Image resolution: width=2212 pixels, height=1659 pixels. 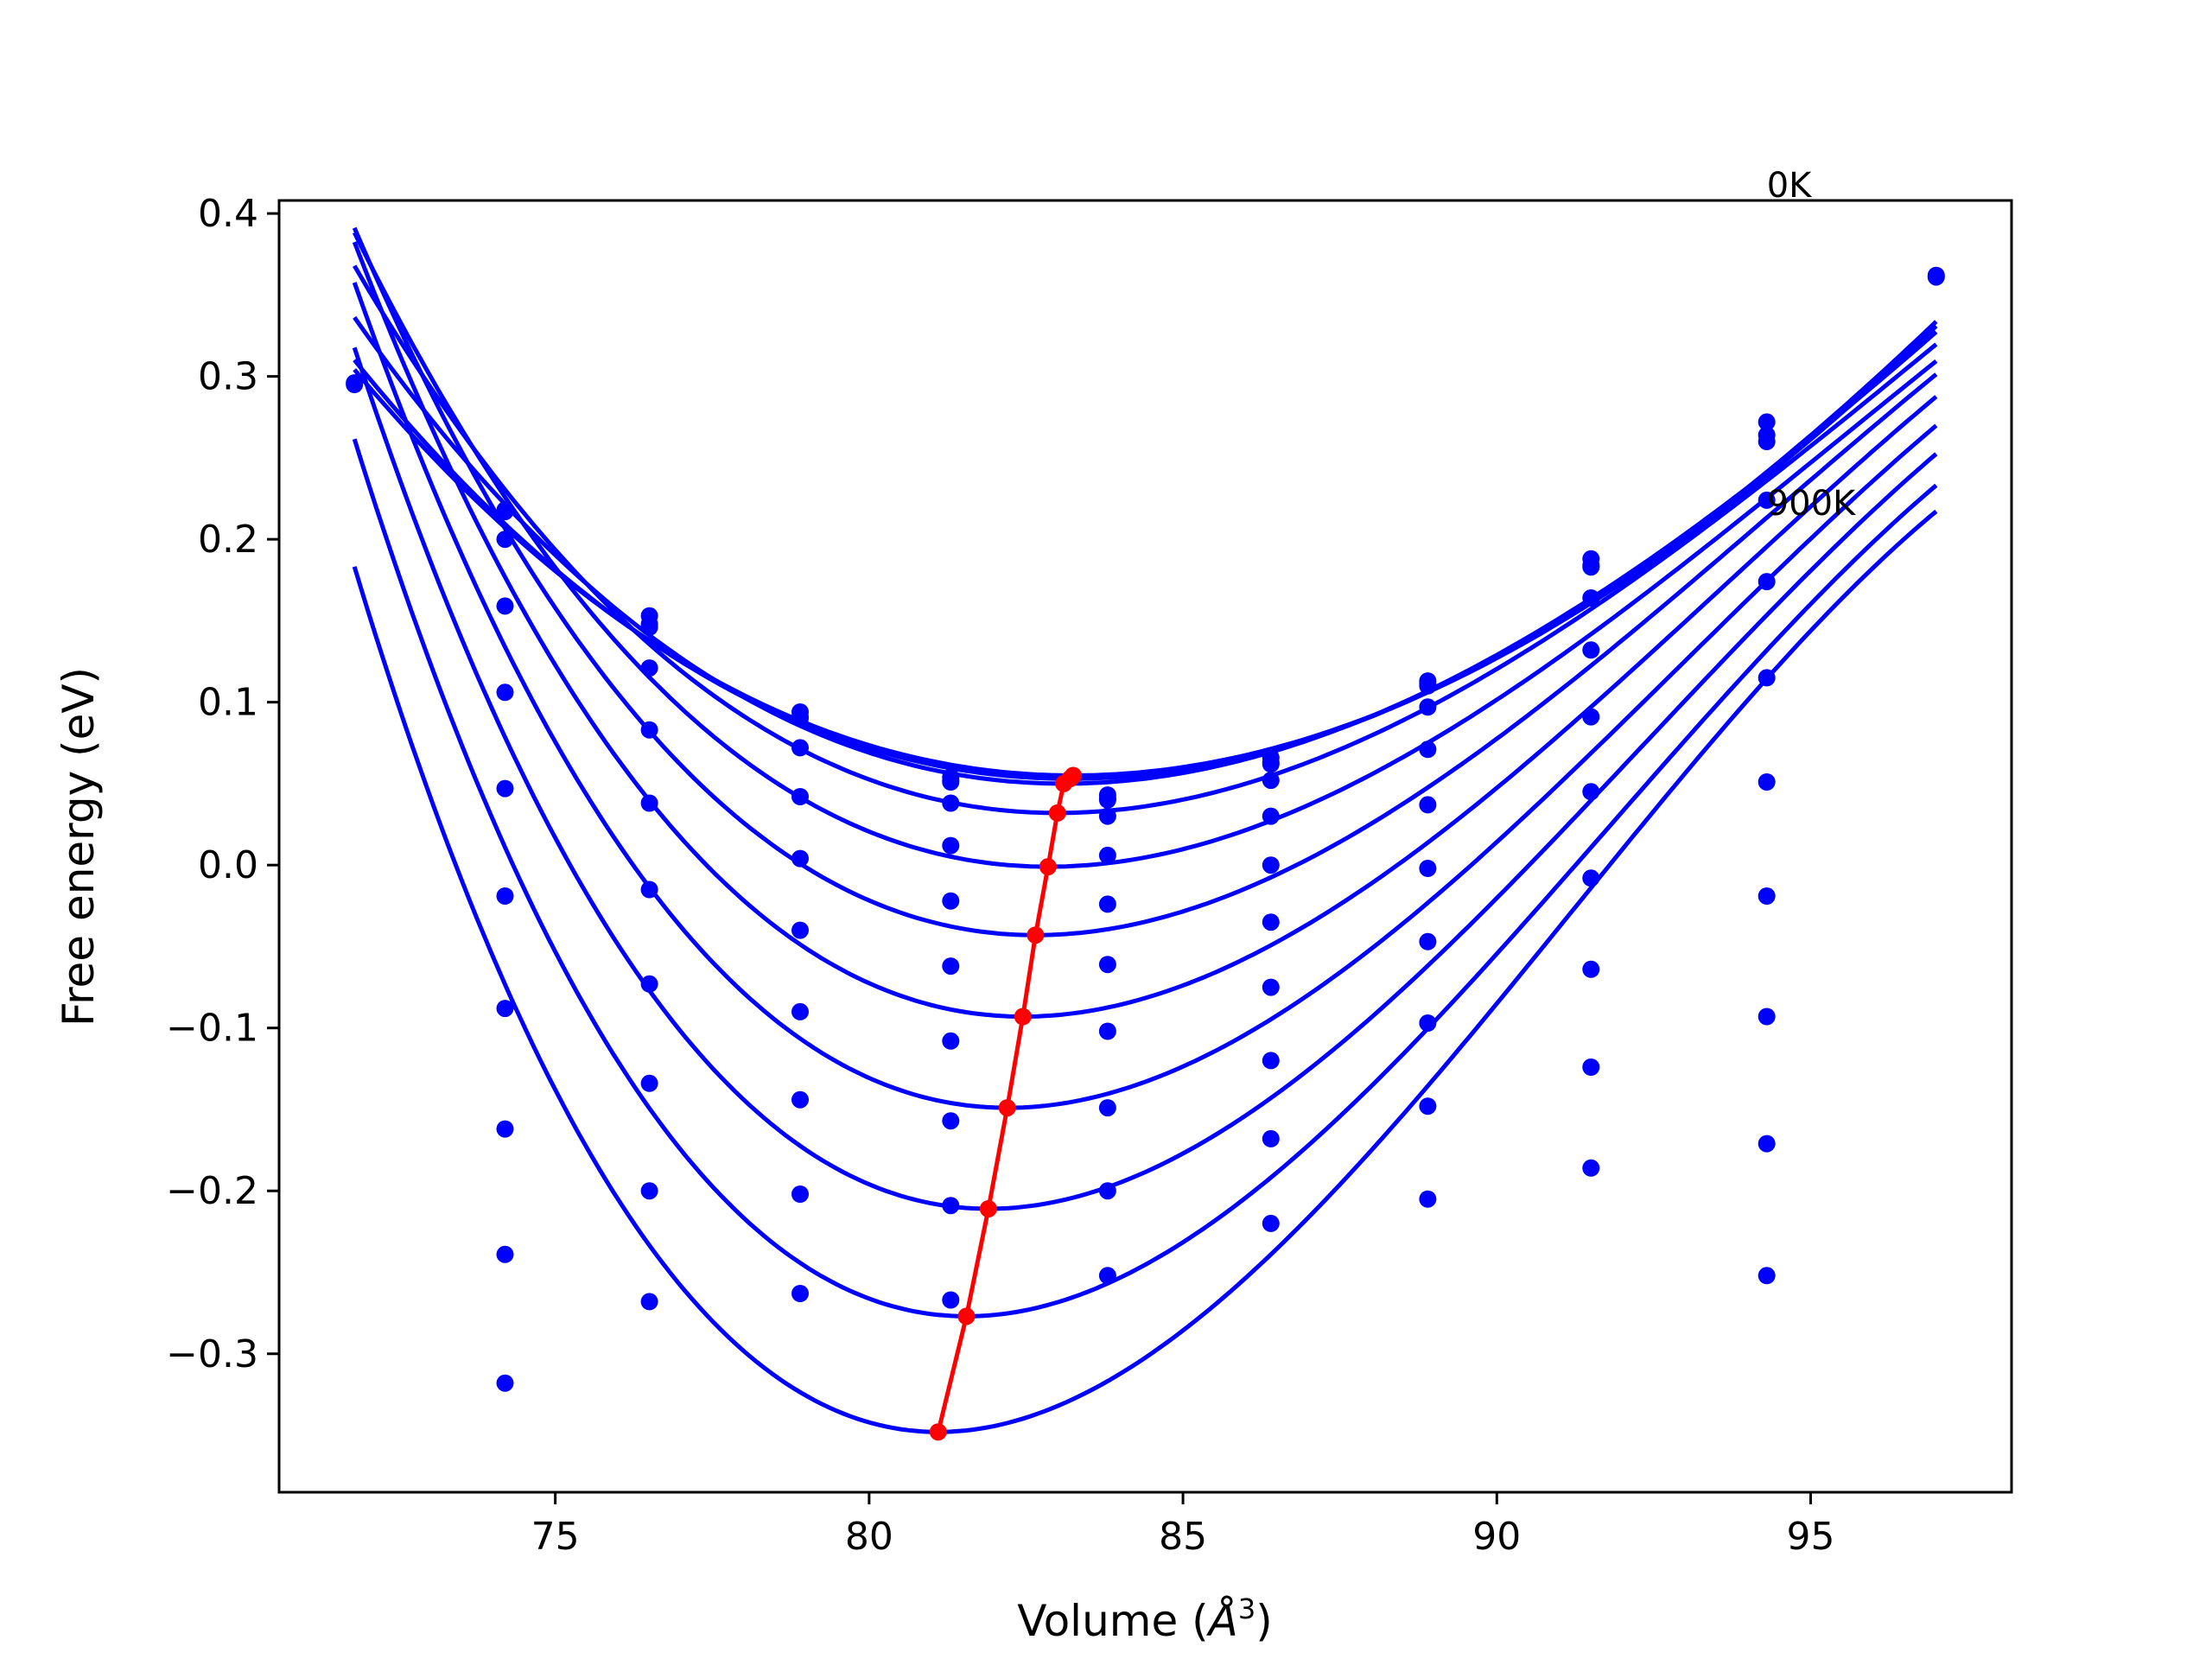 I want to click on y-tick-label: 0.4, so click(x=228, y=214).